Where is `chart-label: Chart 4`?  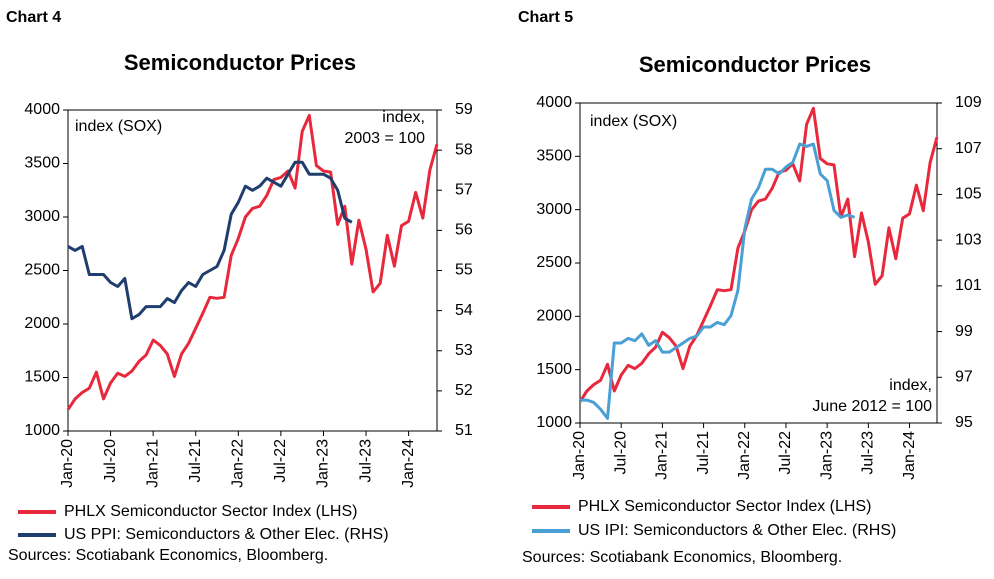
chart-label: Chart 4 is located at coordinates (33, 17).